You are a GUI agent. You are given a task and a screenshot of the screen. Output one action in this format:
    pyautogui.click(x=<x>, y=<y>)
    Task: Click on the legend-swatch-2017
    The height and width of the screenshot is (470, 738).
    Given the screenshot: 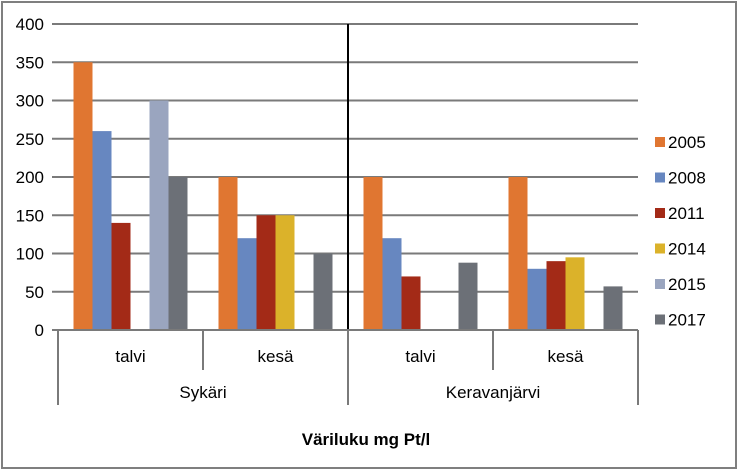 What is the action you would take?
    pyautogui.click(x=660, y=319)
    